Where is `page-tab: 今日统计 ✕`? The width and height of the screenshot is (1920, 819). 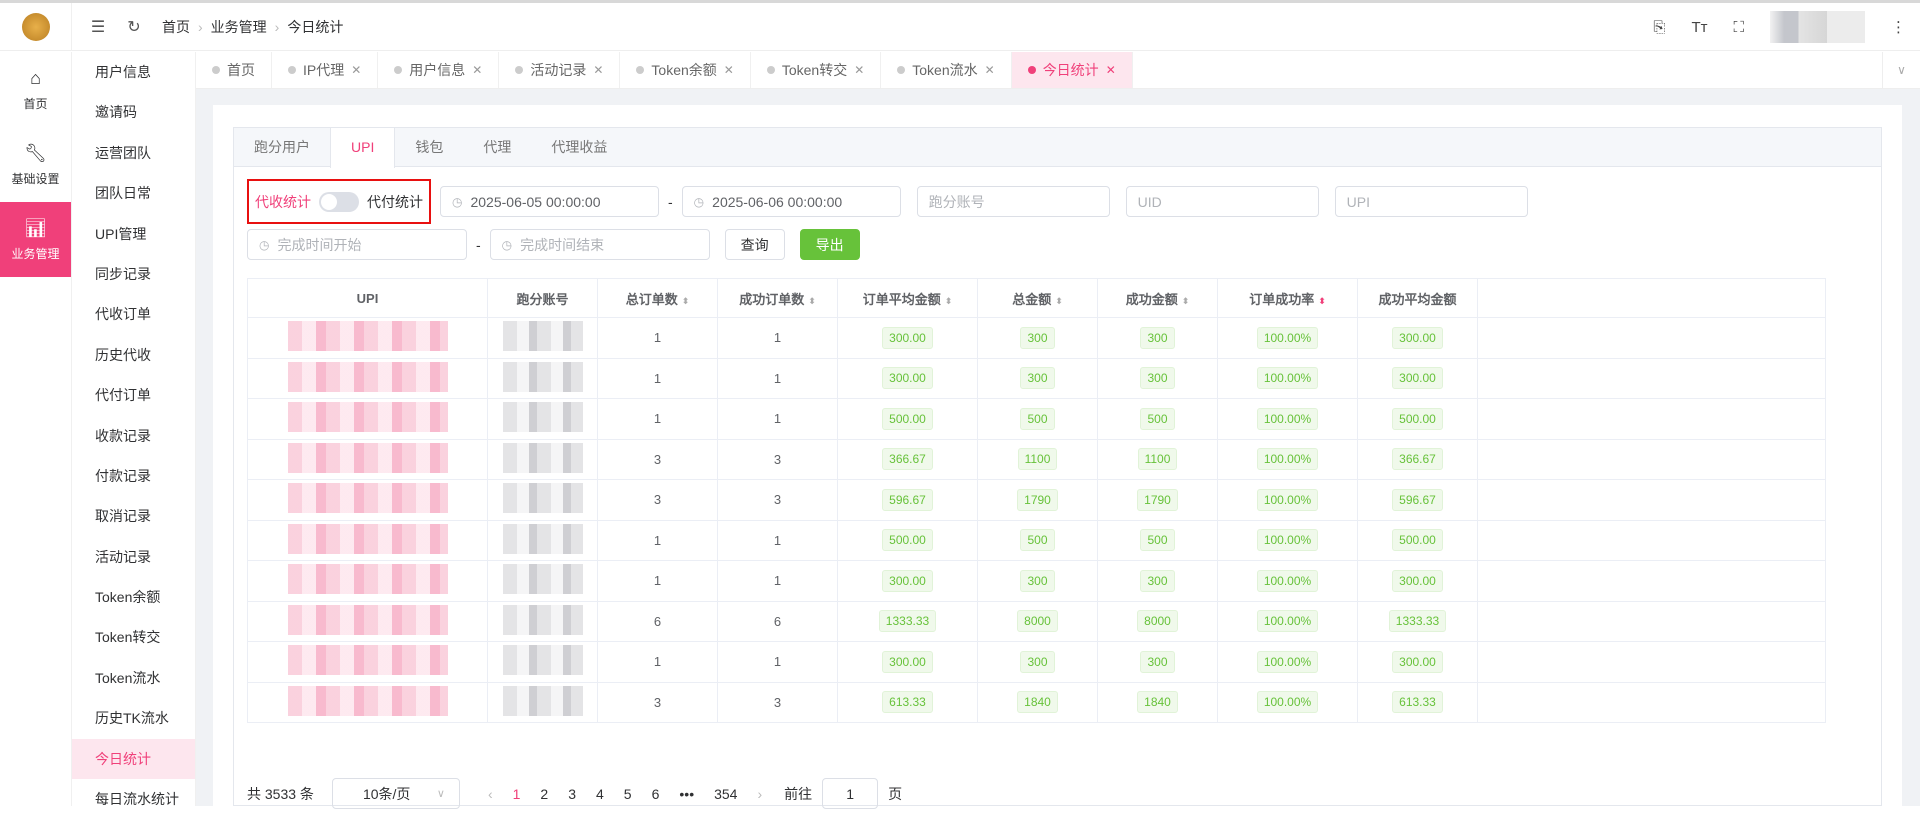
page-tab: 今日统计 ✕ is located at coordinates (1072, 70).